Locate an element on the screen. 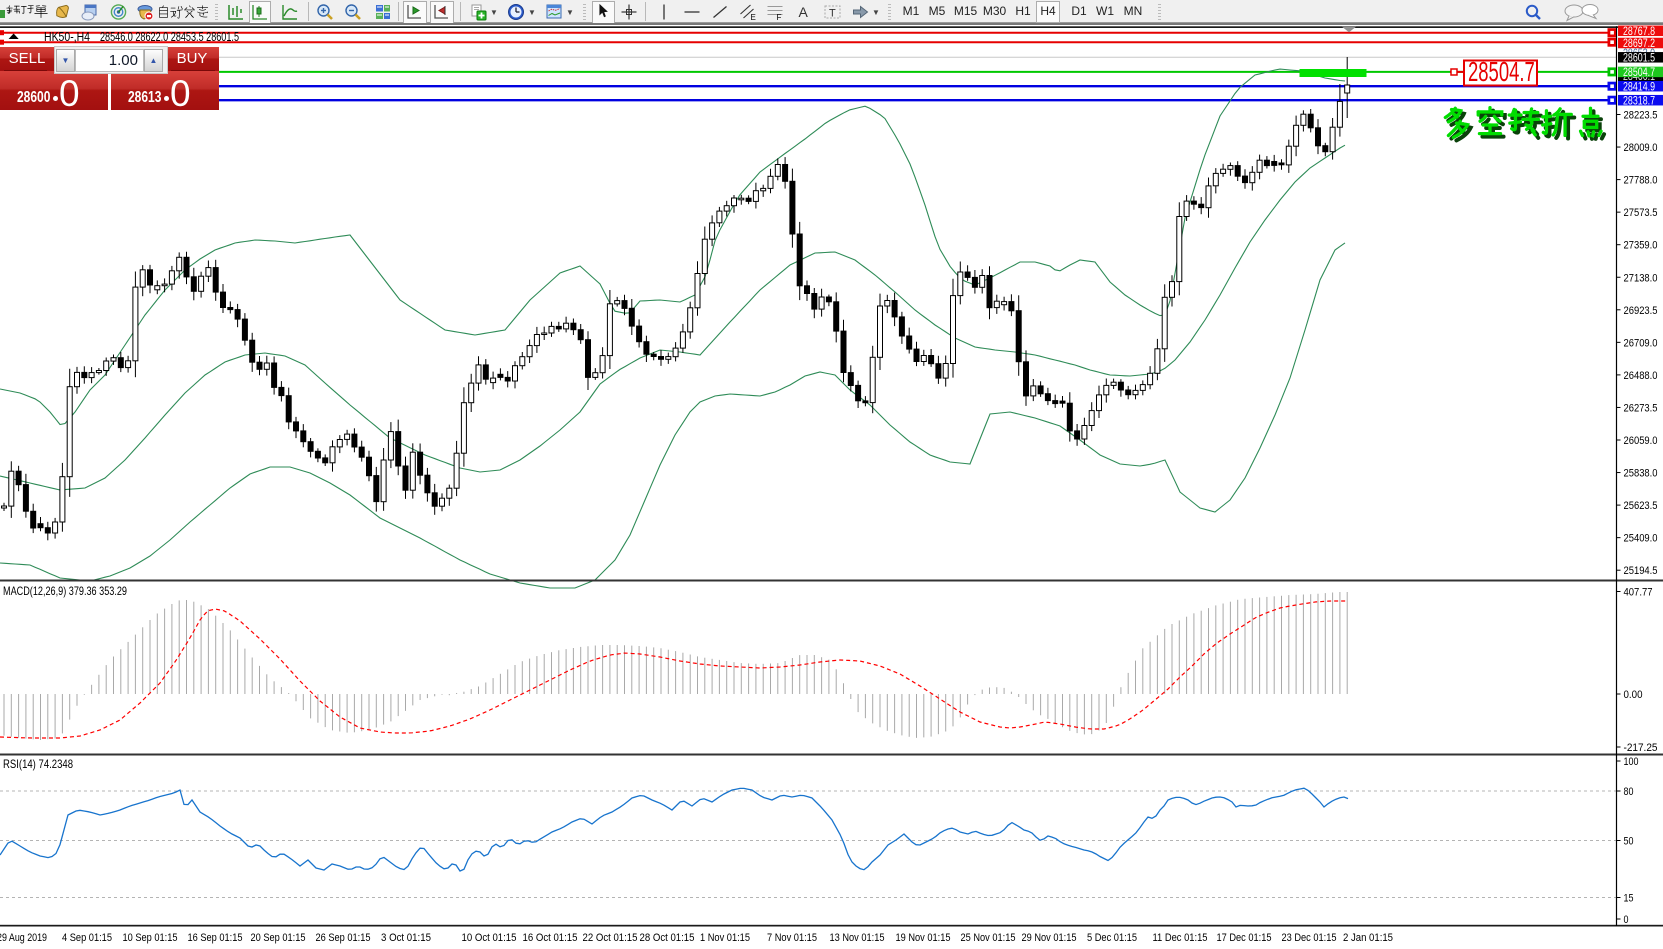 The height and width of the screenshot is (949, 1663). svg-text: 16 Sep 01:15 is located at coordinates (215, 938).